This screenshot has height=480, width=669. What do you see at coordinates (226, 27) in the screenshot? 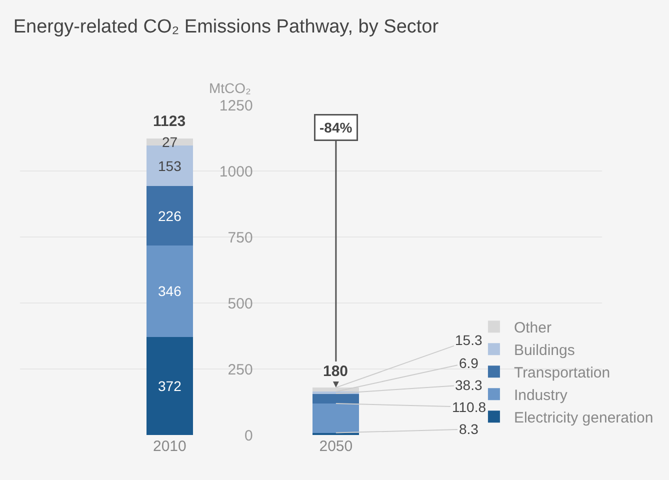
I see `chart-title: Energy-related CO₂ Emissions Pathway, by Sector` at bounding box center [226, 27].